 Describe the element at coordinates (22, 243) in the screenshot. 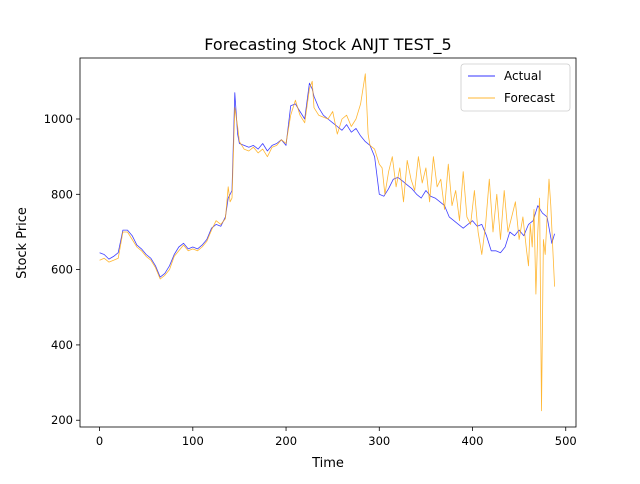

I see `y-axis-label: Stock Price` at that location.